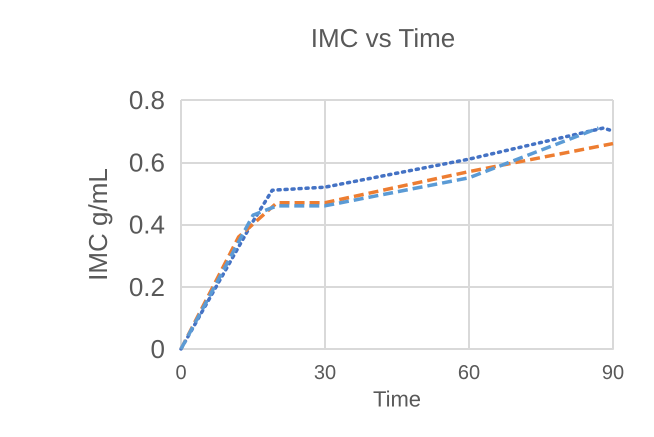 This screenshot has width=654, height=437. I want to click on x-tick-label: 30, so click(325, 373).